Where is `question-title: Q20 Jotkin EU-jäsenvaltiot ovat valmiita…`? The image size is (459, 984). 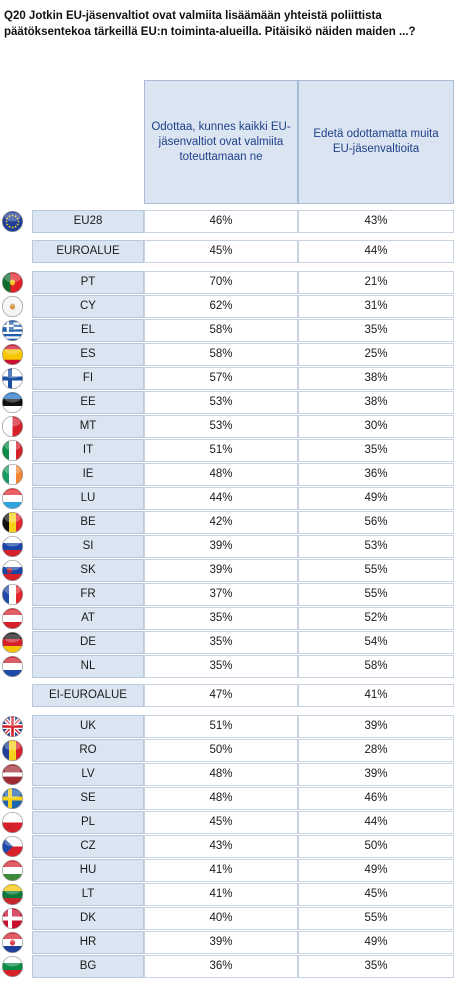
question-title: Q20 Jotkin EU-jäsenvaltiot ovat valmiita… is located at coordinates (210, 24).